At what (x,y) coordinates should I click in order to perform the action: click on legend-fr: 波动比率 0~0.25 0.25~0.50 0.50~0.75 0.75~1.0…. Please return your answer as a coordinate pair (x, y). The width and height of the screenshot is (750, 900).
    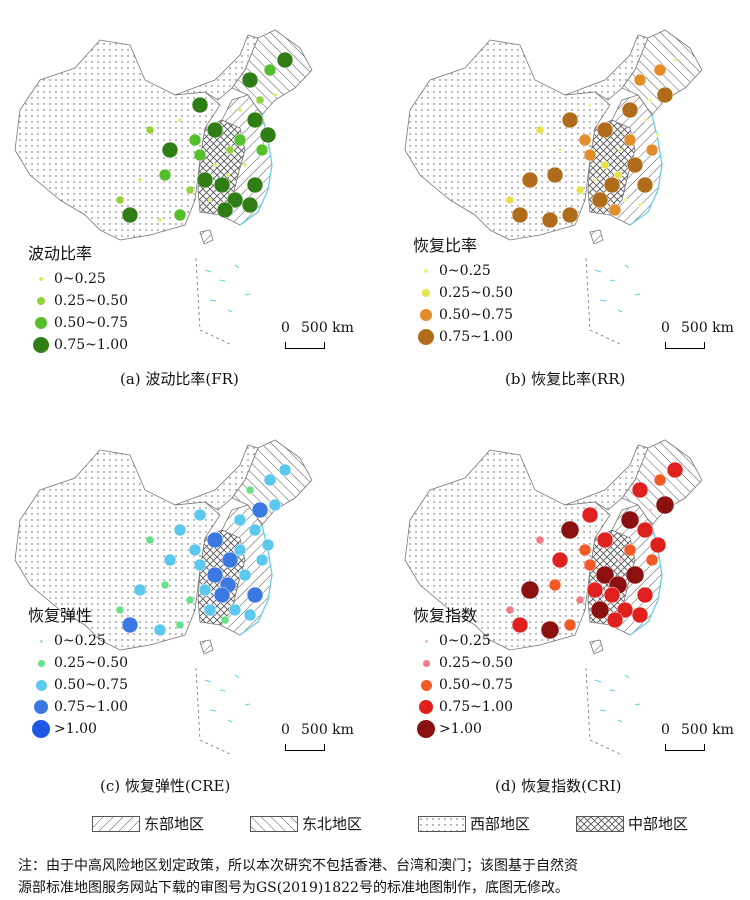
    Looking at the image, I should click on (78, 298).